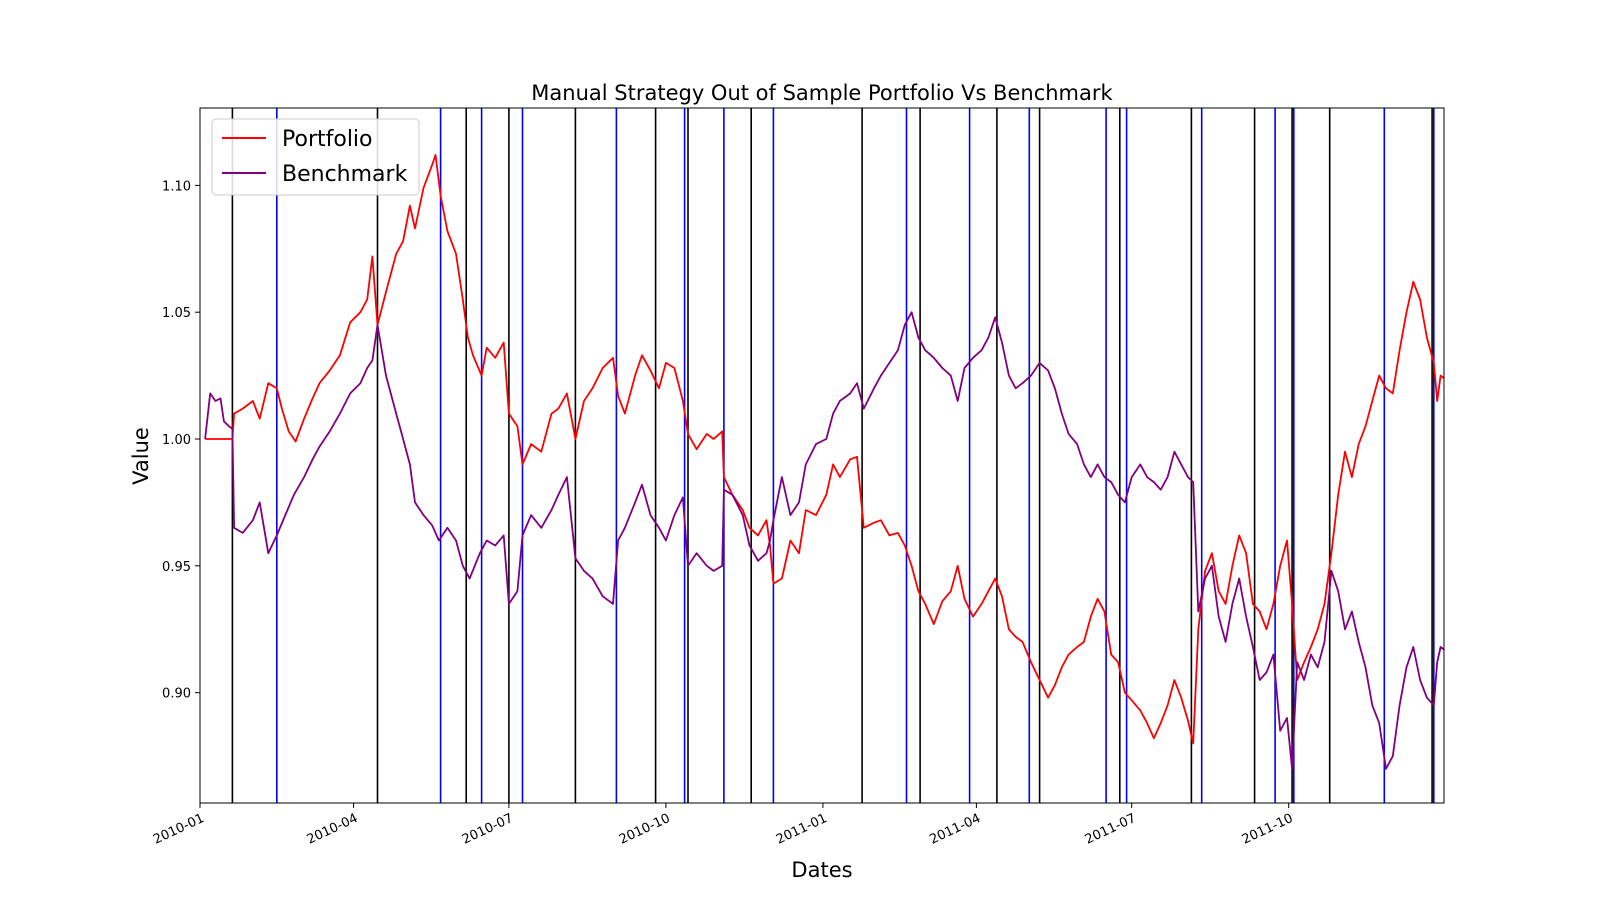  I want to click on y-tick-label: 0.90, so click(176, 694).